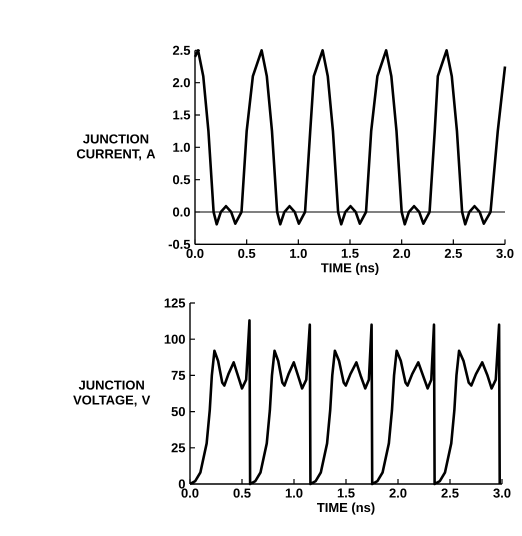 This screenshot has height=536, width=522. I want to click on y-tick-label: 0.5, so click(181, 179).